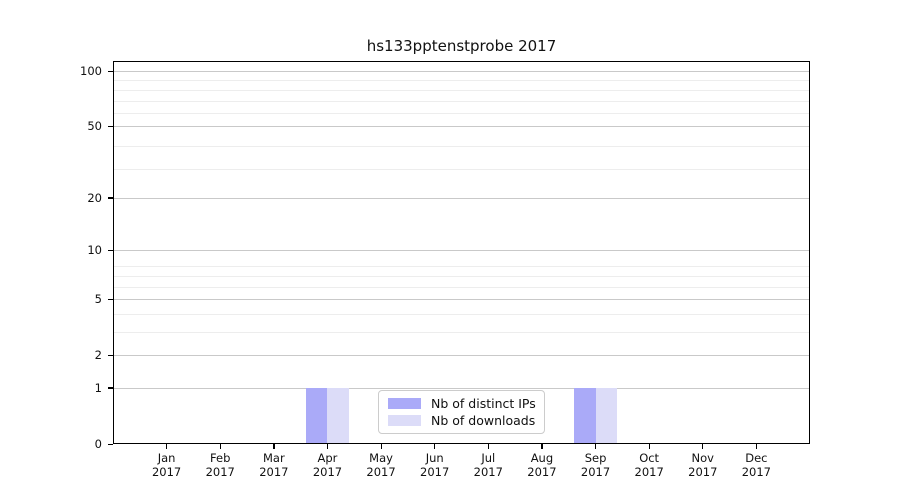 The image size is (900, 500). I want to click on x-tick-label: Nov 2017, so click(703, 465).